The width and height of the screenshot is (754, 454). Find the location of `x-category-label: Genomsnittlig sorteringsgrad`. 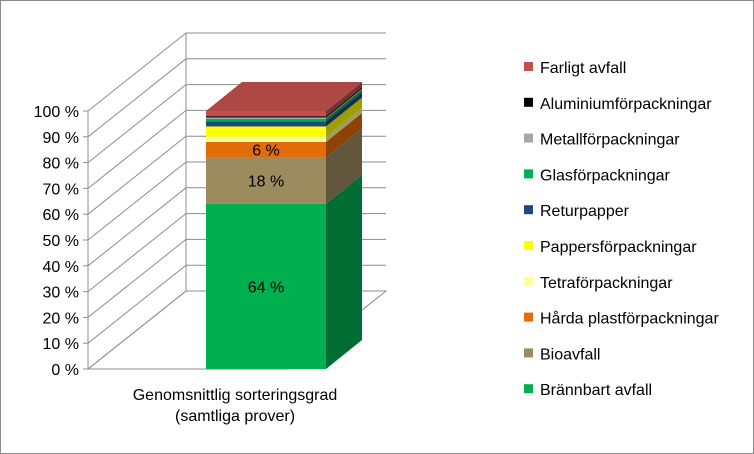

x-category-label: Genomsnittlig sorteringsgrad is located at coordinates (235, 395).